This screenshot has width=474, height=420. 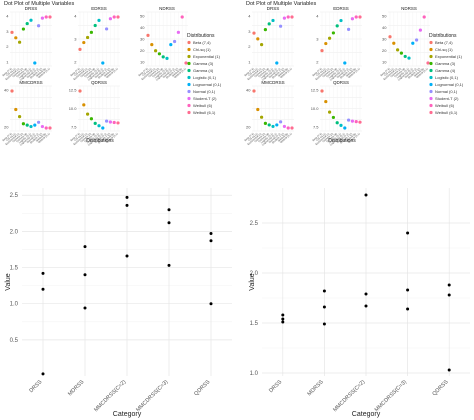 What do you see at coordinates (6, 72) in the screenshot?
I see `x-tick-label: Beta (7,4)` at bounding box center [6, 72].